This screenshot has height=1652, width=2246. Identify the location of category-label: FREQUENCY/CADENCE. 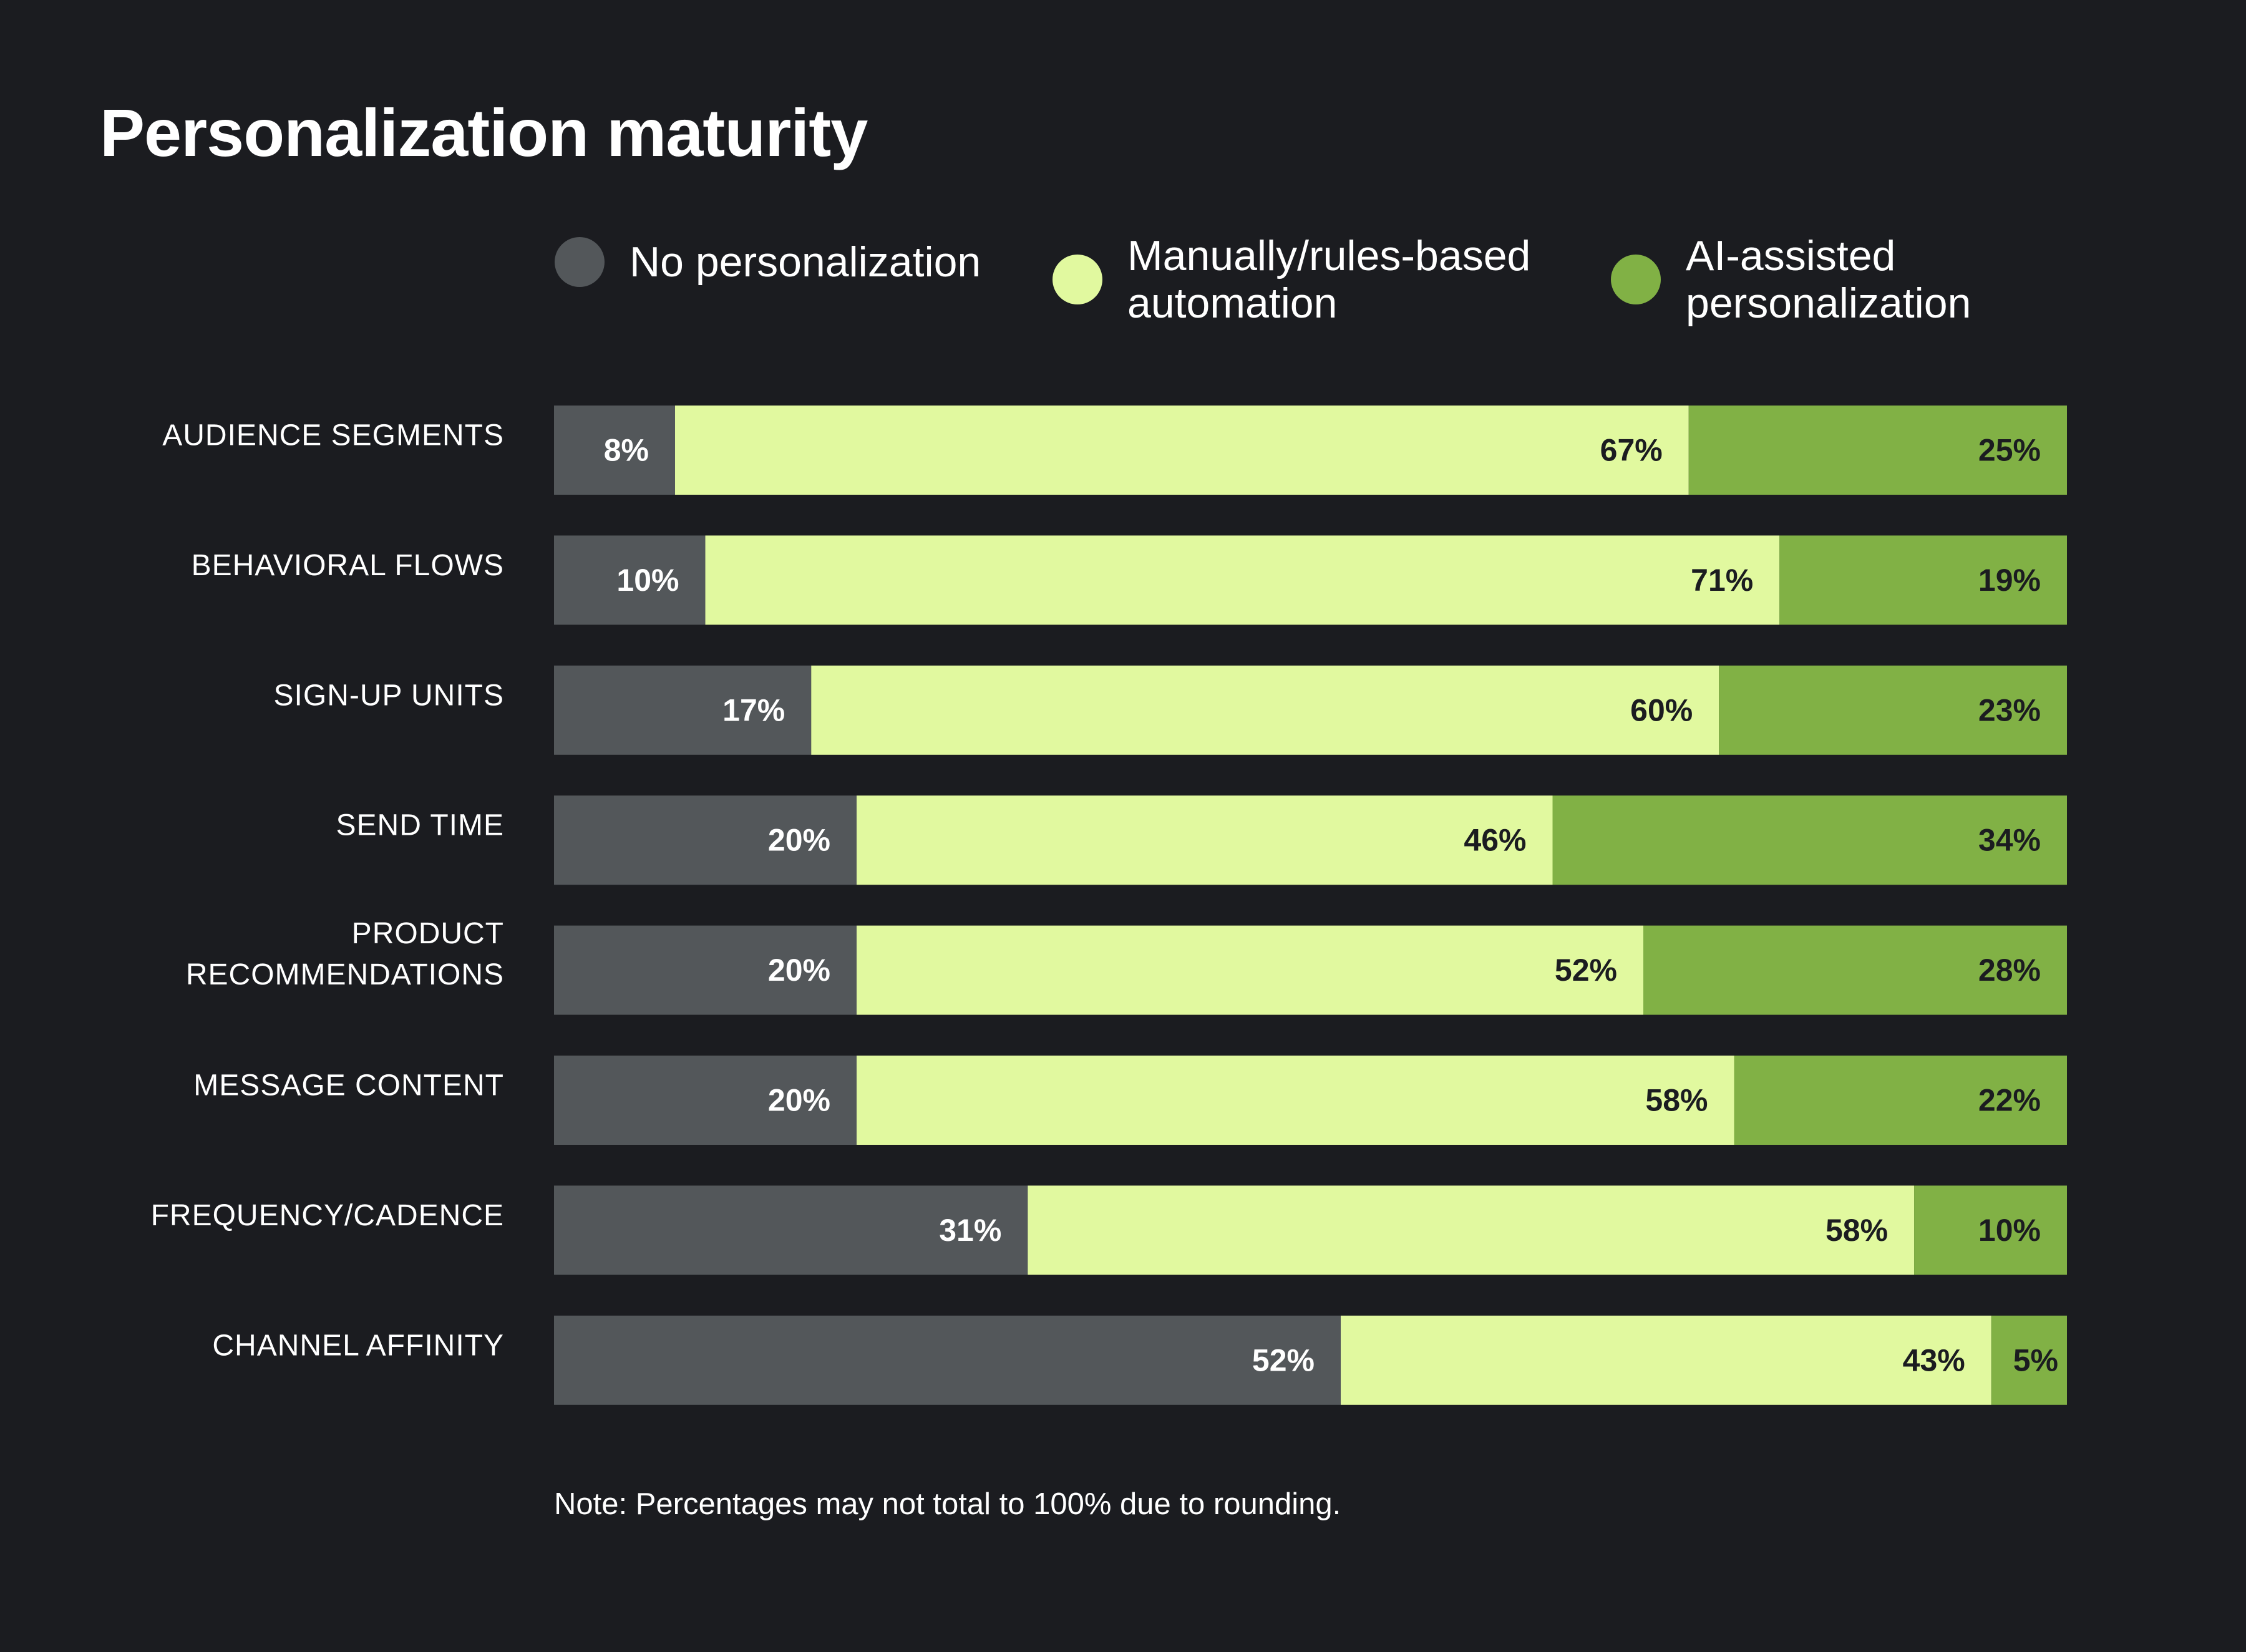
(328, 1215).